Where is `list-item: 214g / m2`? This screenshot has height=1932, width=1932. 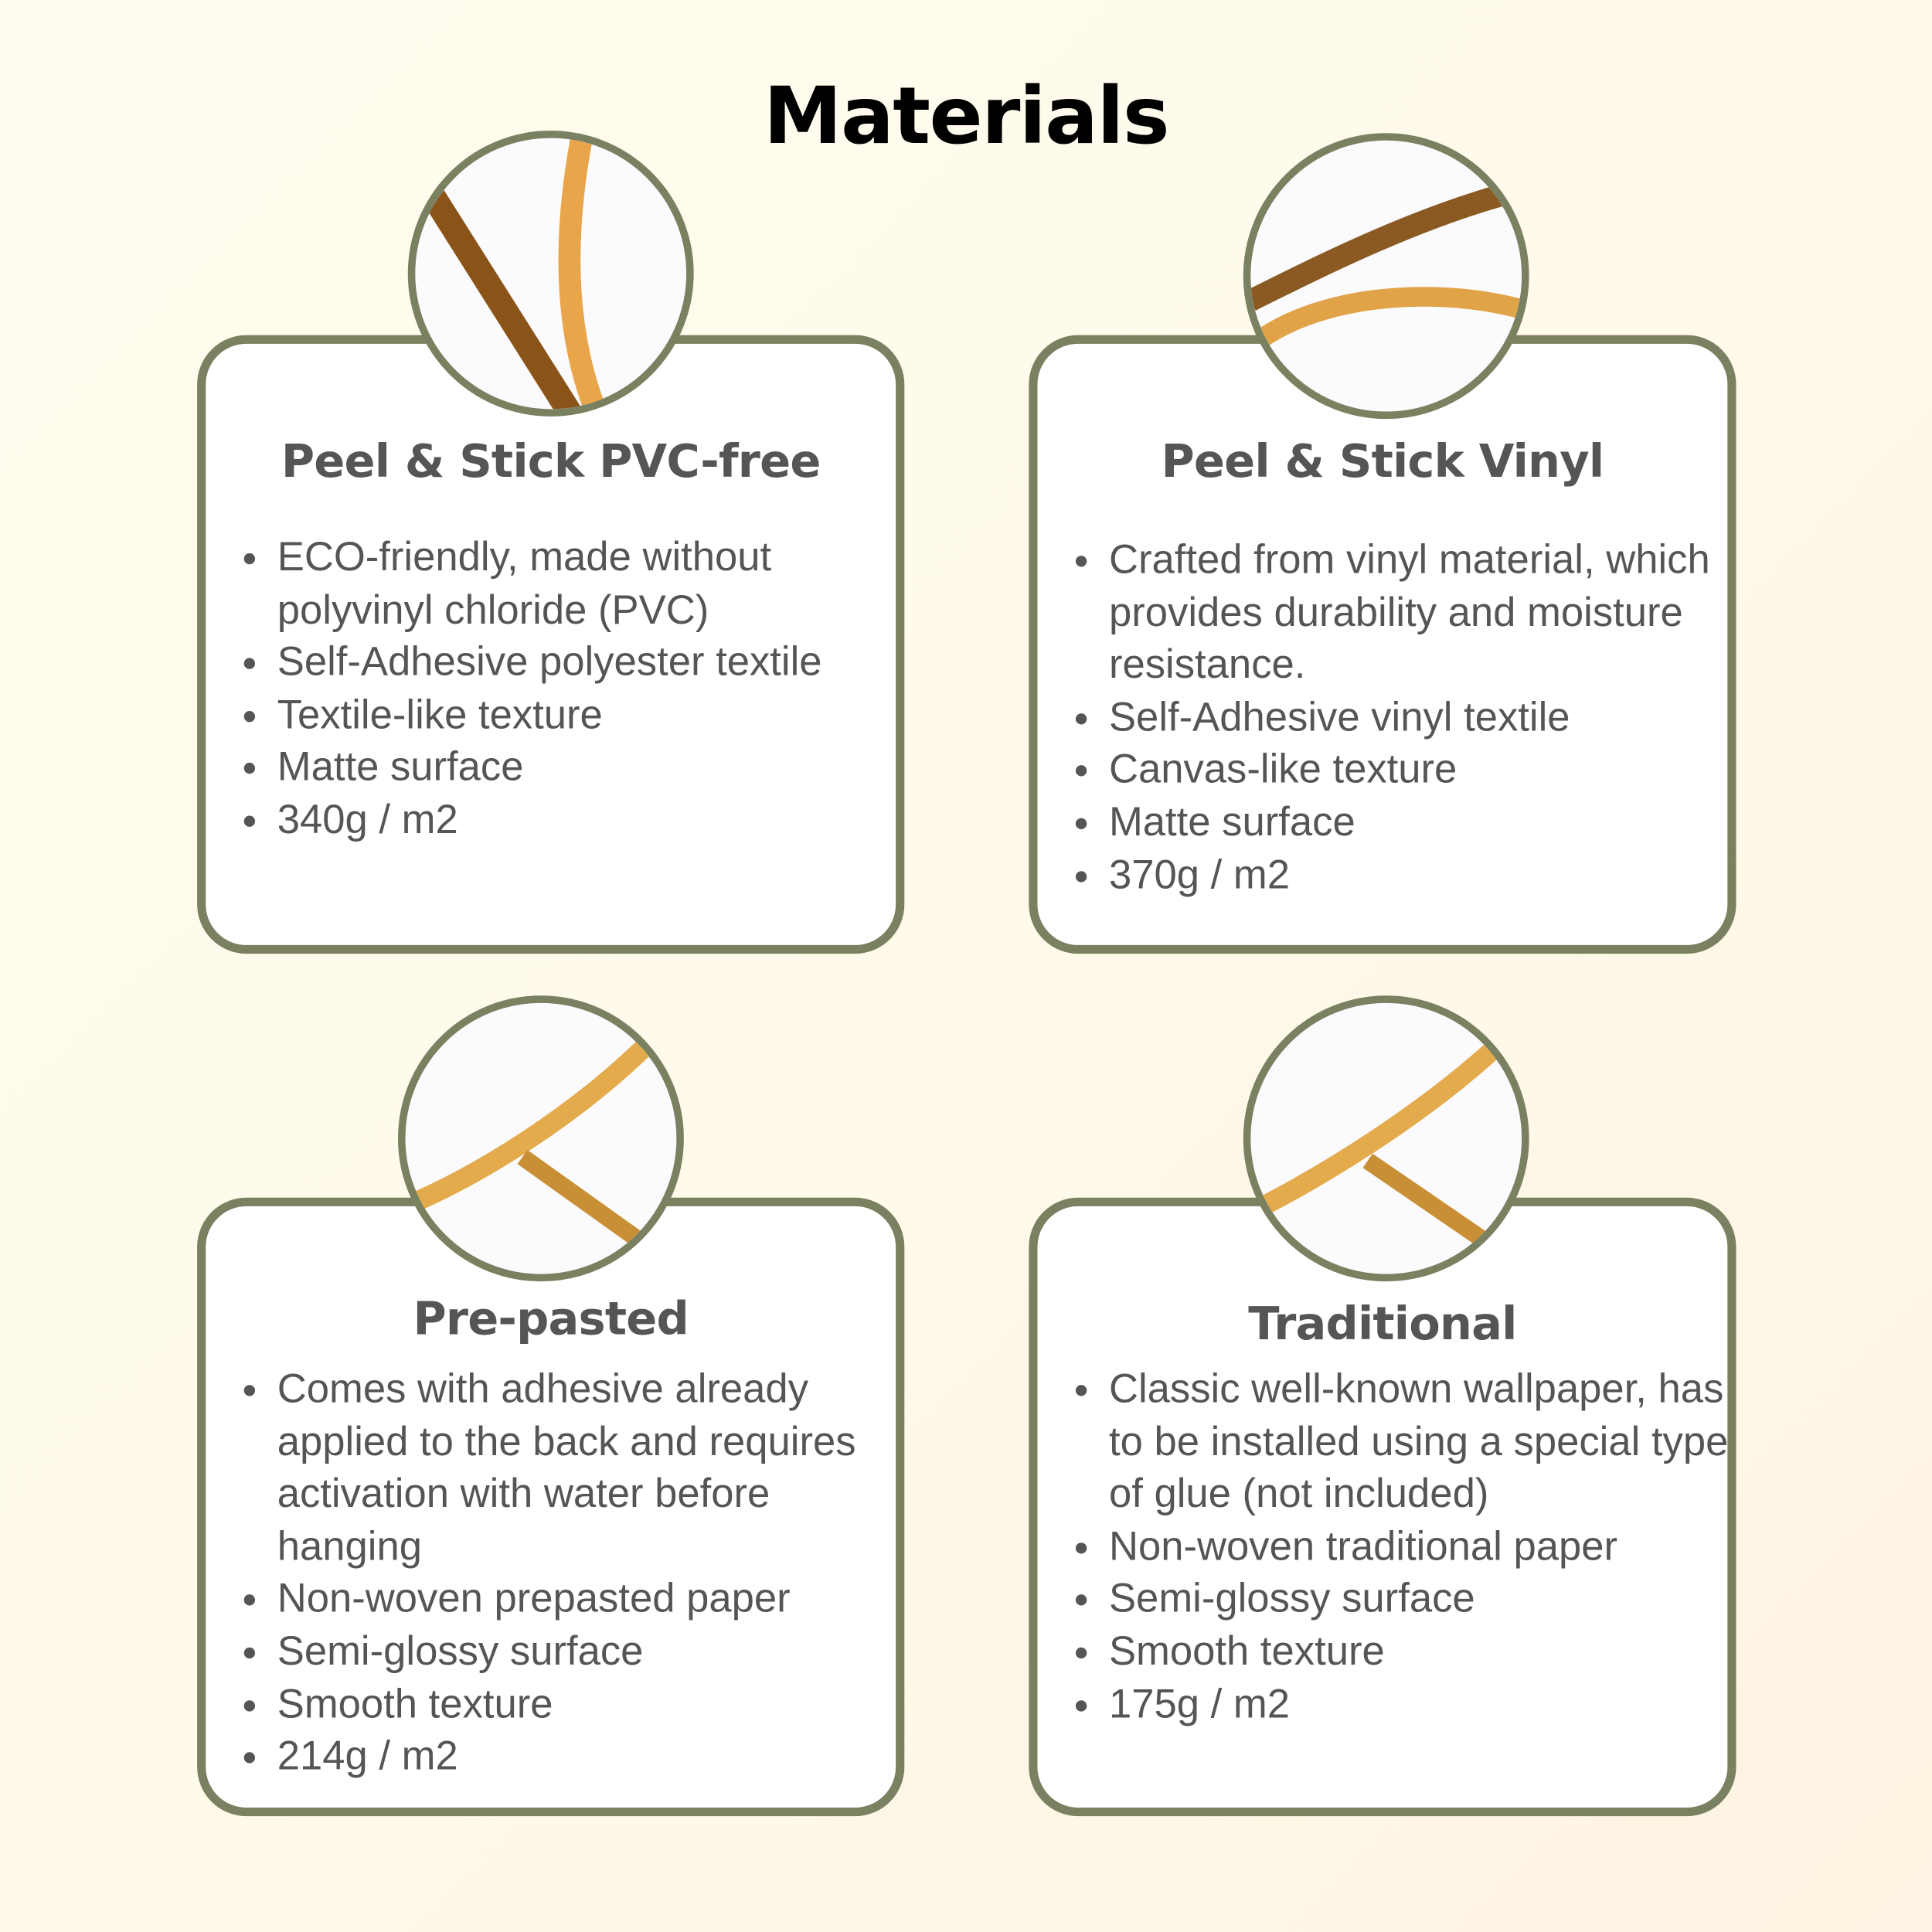
list-item: 214g / m2 is located at coordinates (568, 1756).